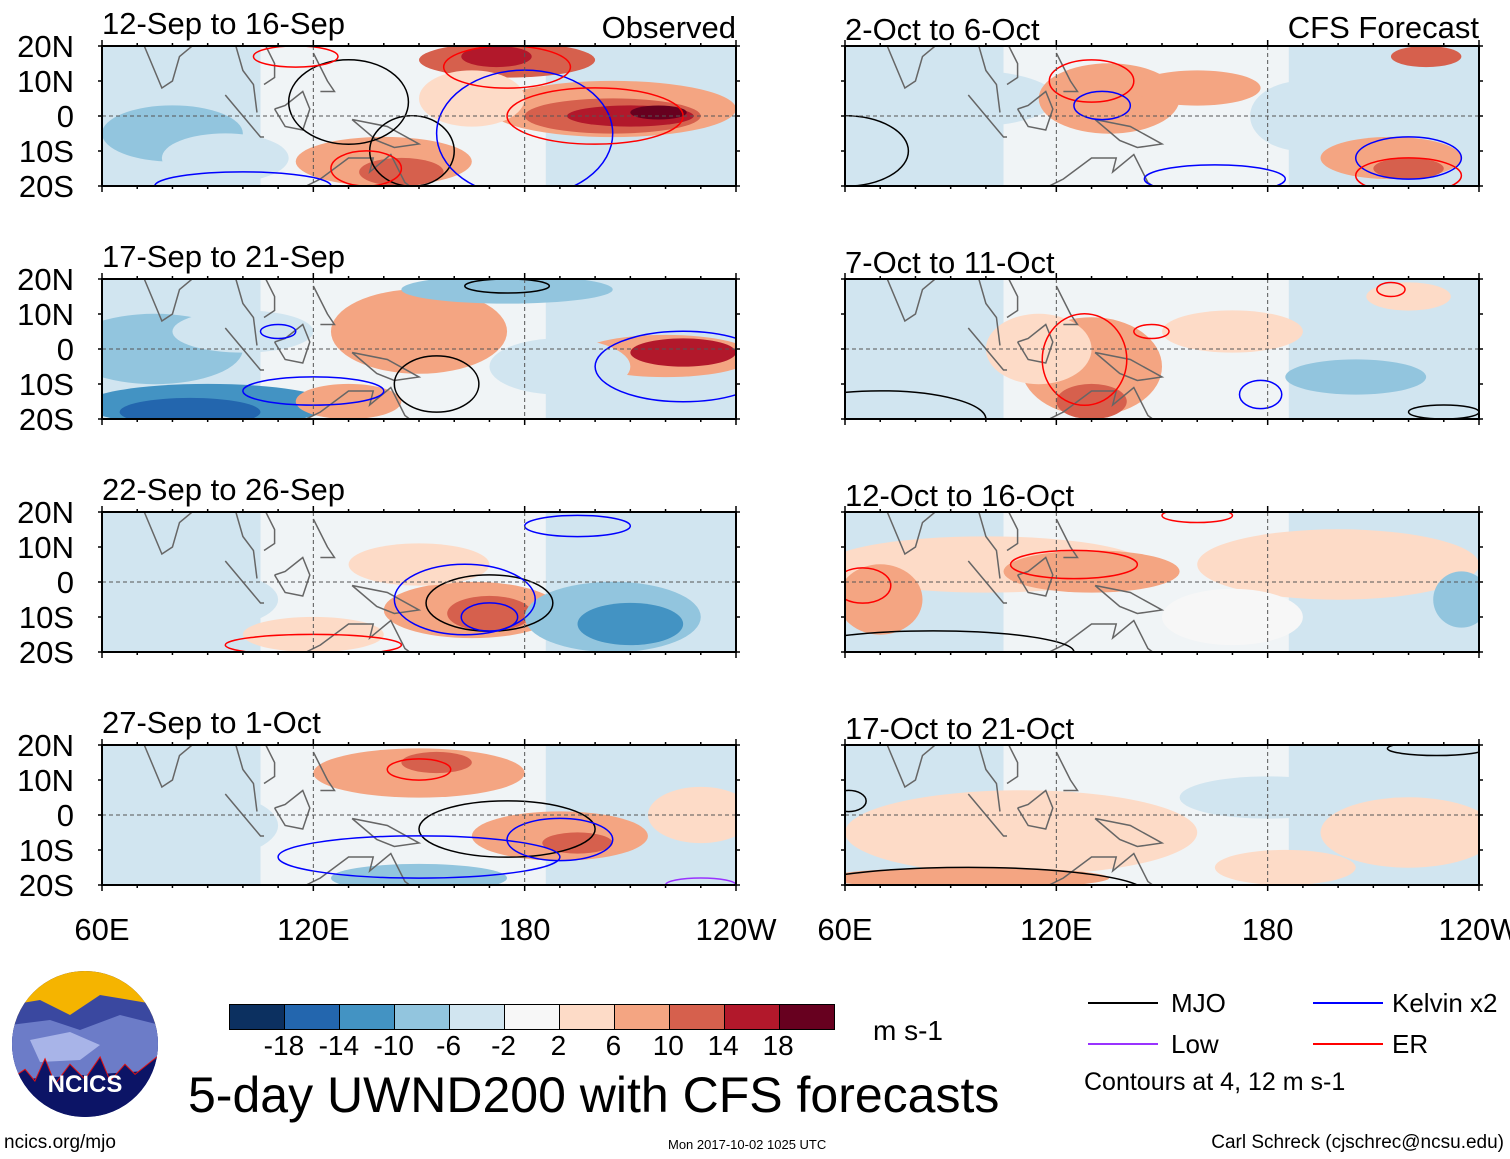  Describe the element at coordinates (60, 1142) in the screenshot. I see `site-link: ncics.org/mjo` at that location.